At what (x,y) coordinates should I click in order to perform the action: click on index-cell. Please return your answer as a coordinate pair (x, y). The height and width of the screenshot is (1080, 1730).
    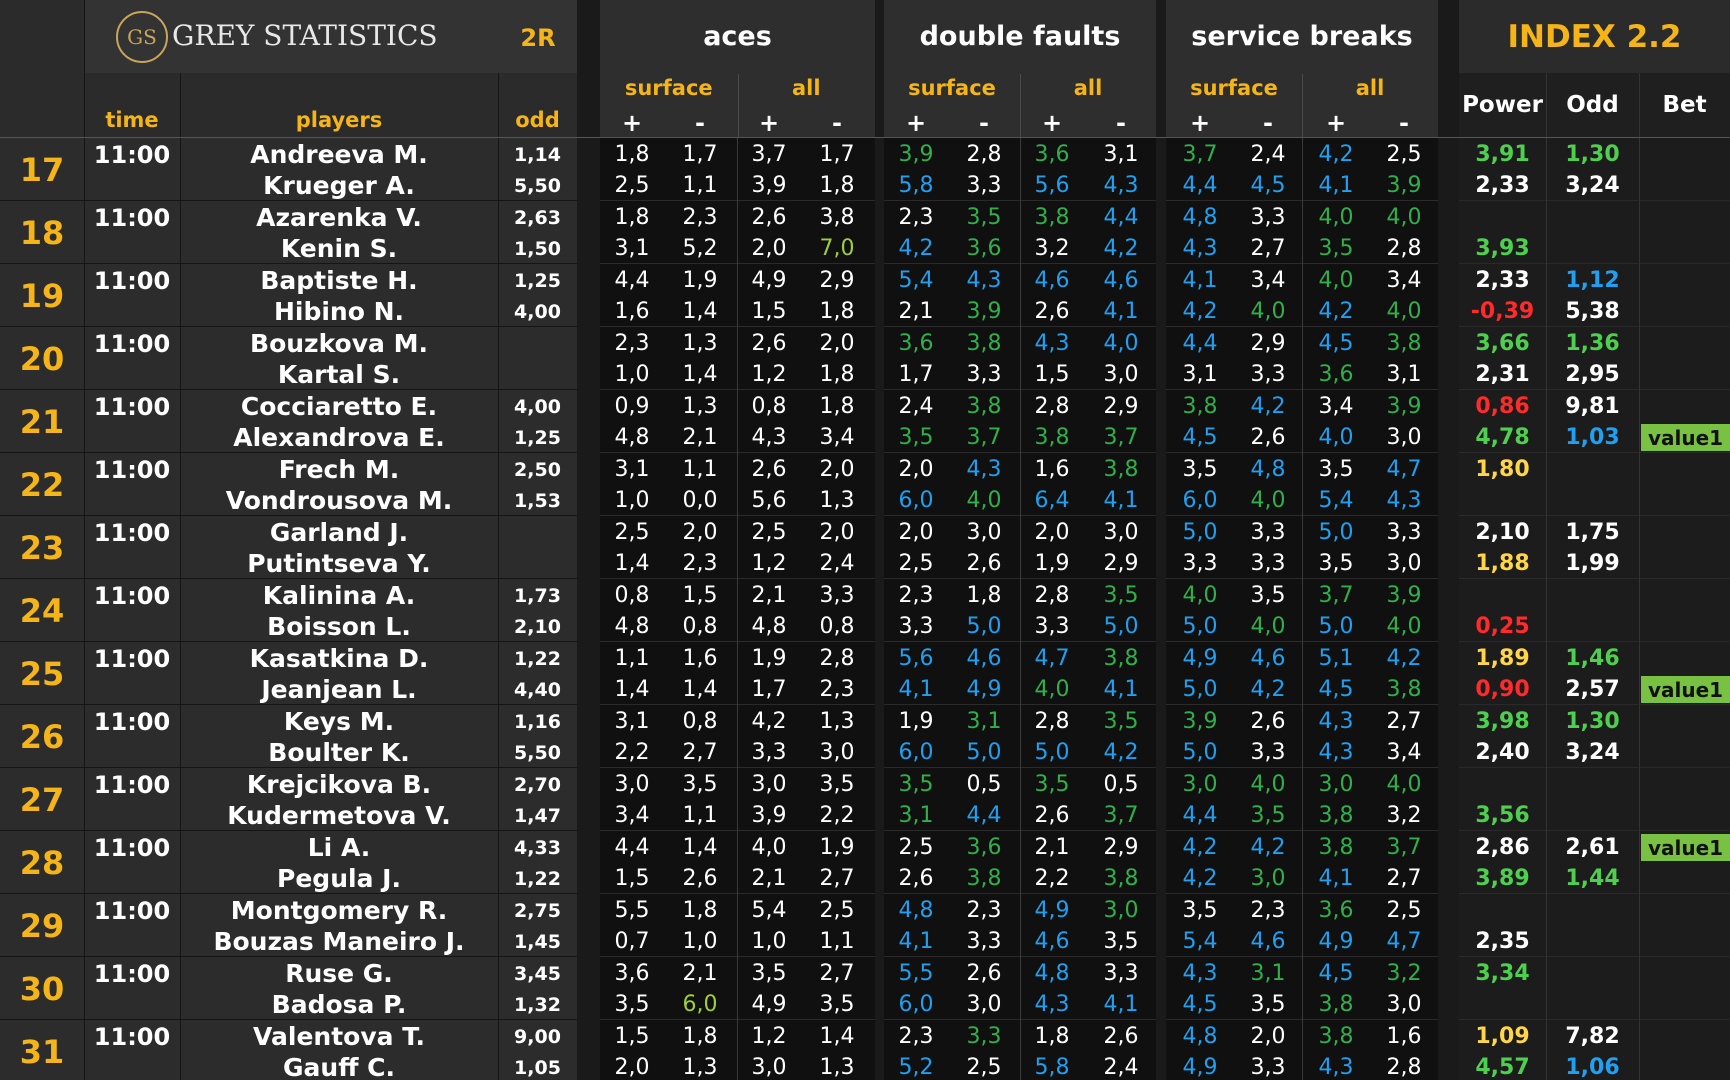
    Looking at the image, I should click on (1594, 799).